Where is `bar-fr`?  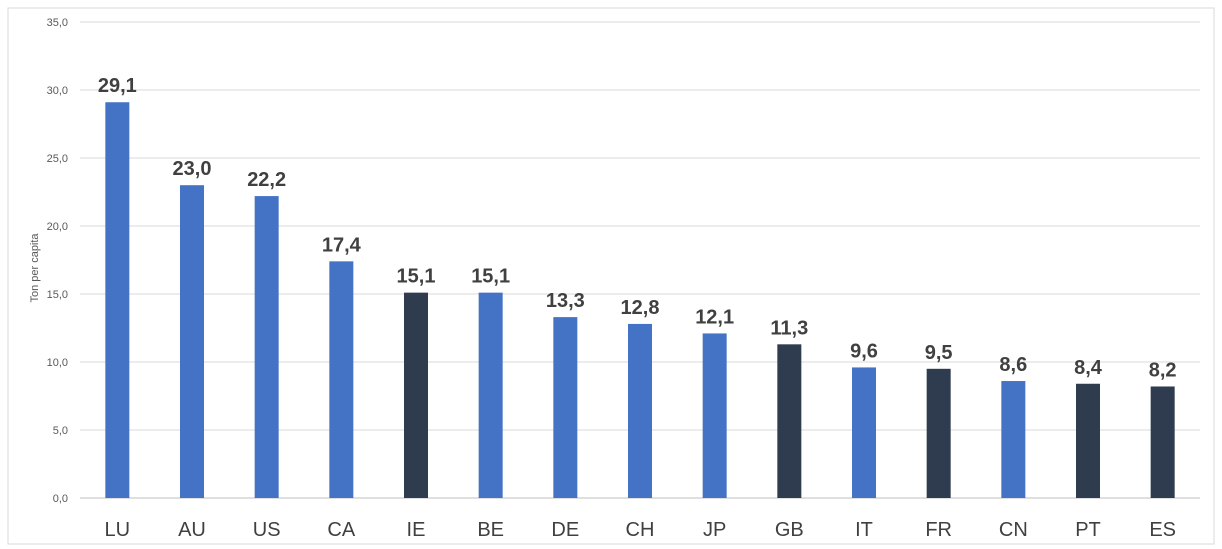 bar-fr is located at coordinates (938, 433).